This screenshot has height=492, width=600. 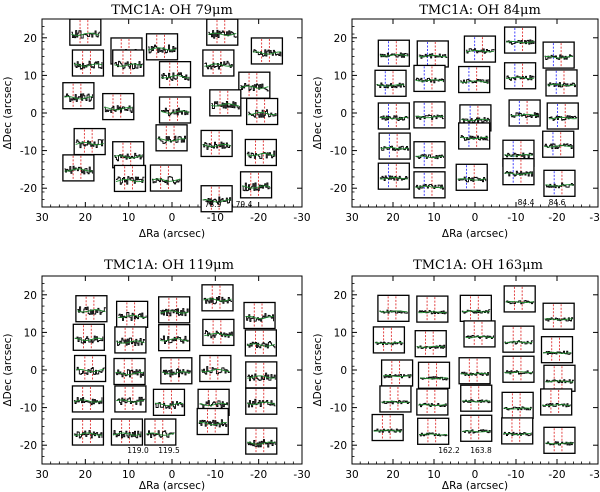 What do you see at coordinates (515, 475) in the screenshot?
I see `x-tick-label: -10` at bounding box center [515, 475].